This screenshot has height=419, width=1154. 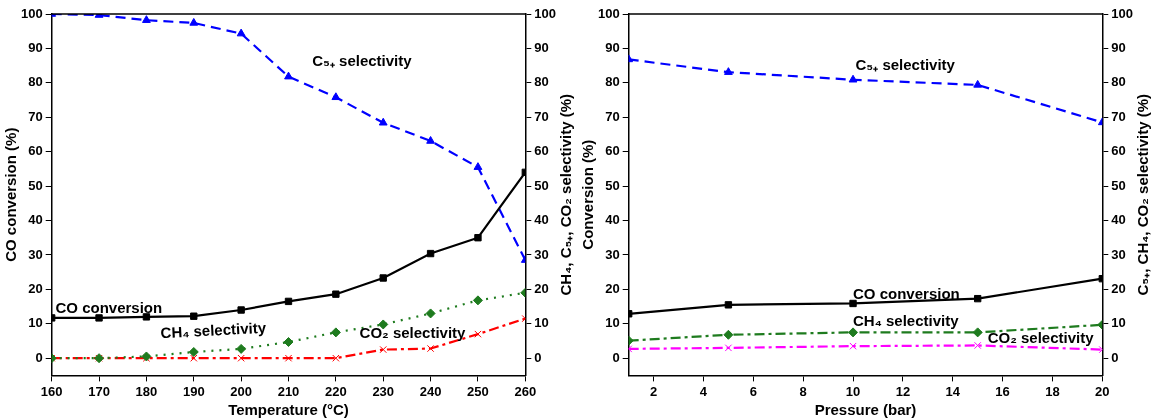 What do you see at coordinates (383, 391) in the screenshot?
I see `x-tick-label: 230` at bounding box center [383, 391].